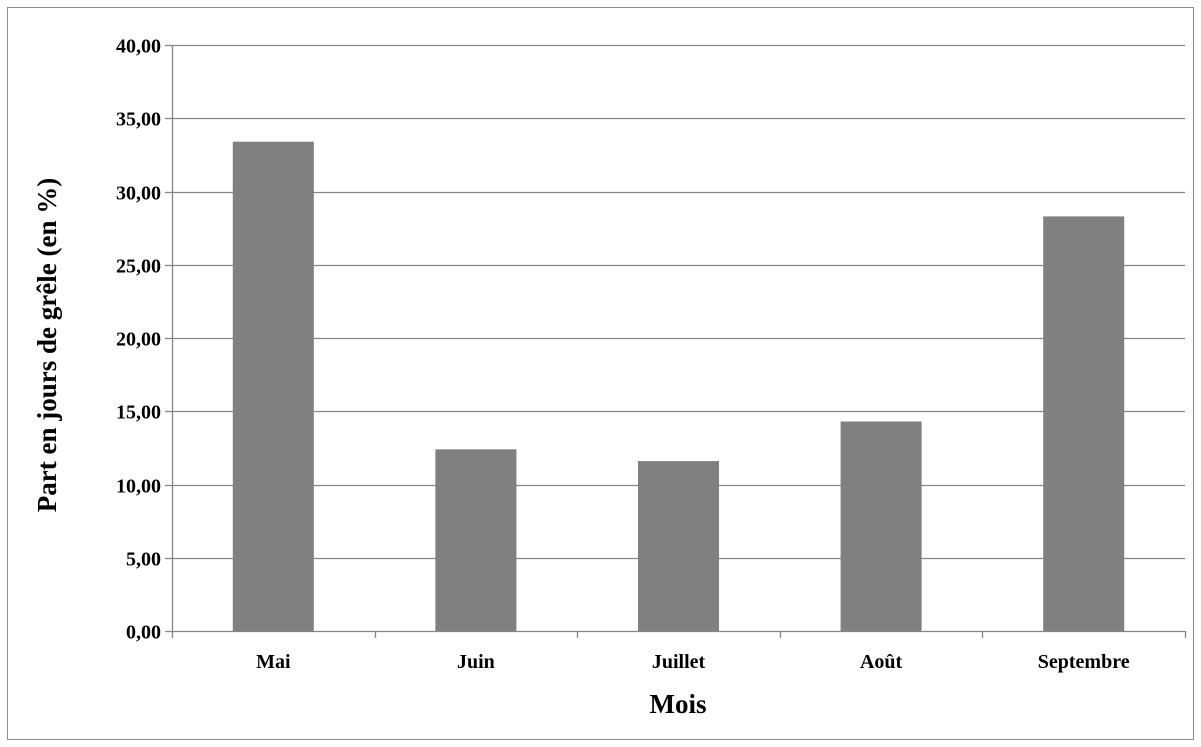 Image resolution: width=1201 pixels, height=747 pixels. What do you see at coordinates (476, 662) in the screenshot?
I see `x-tick-label: Juin` at bounding box center [476, 662].